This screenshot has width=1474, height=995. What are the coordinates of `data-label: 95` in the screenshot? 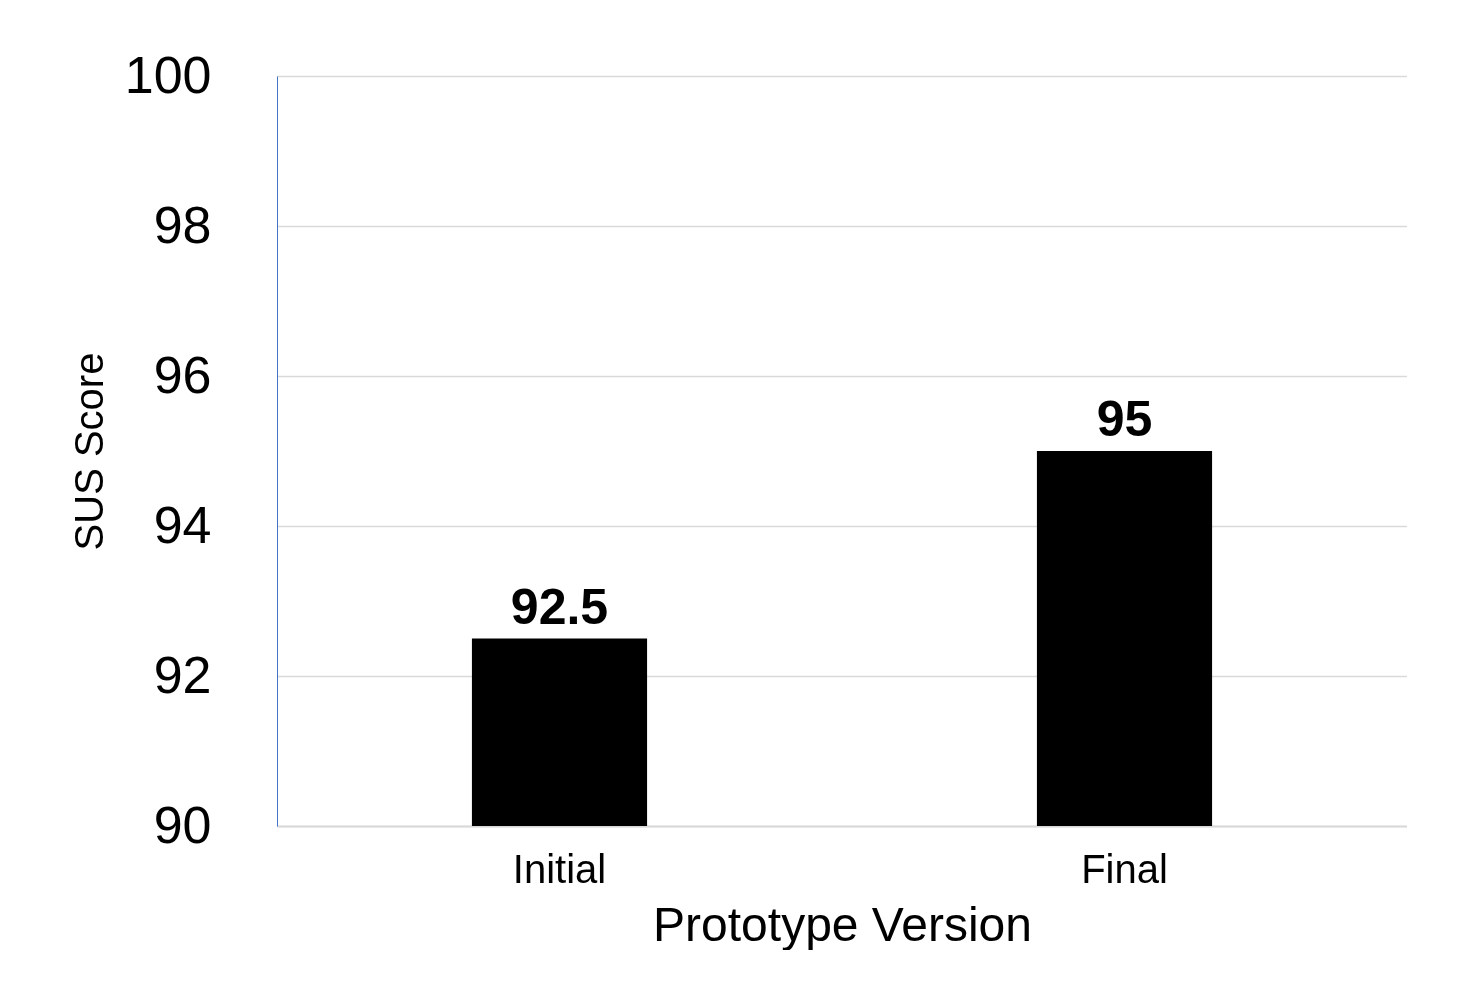 It's located at (1124, 419).